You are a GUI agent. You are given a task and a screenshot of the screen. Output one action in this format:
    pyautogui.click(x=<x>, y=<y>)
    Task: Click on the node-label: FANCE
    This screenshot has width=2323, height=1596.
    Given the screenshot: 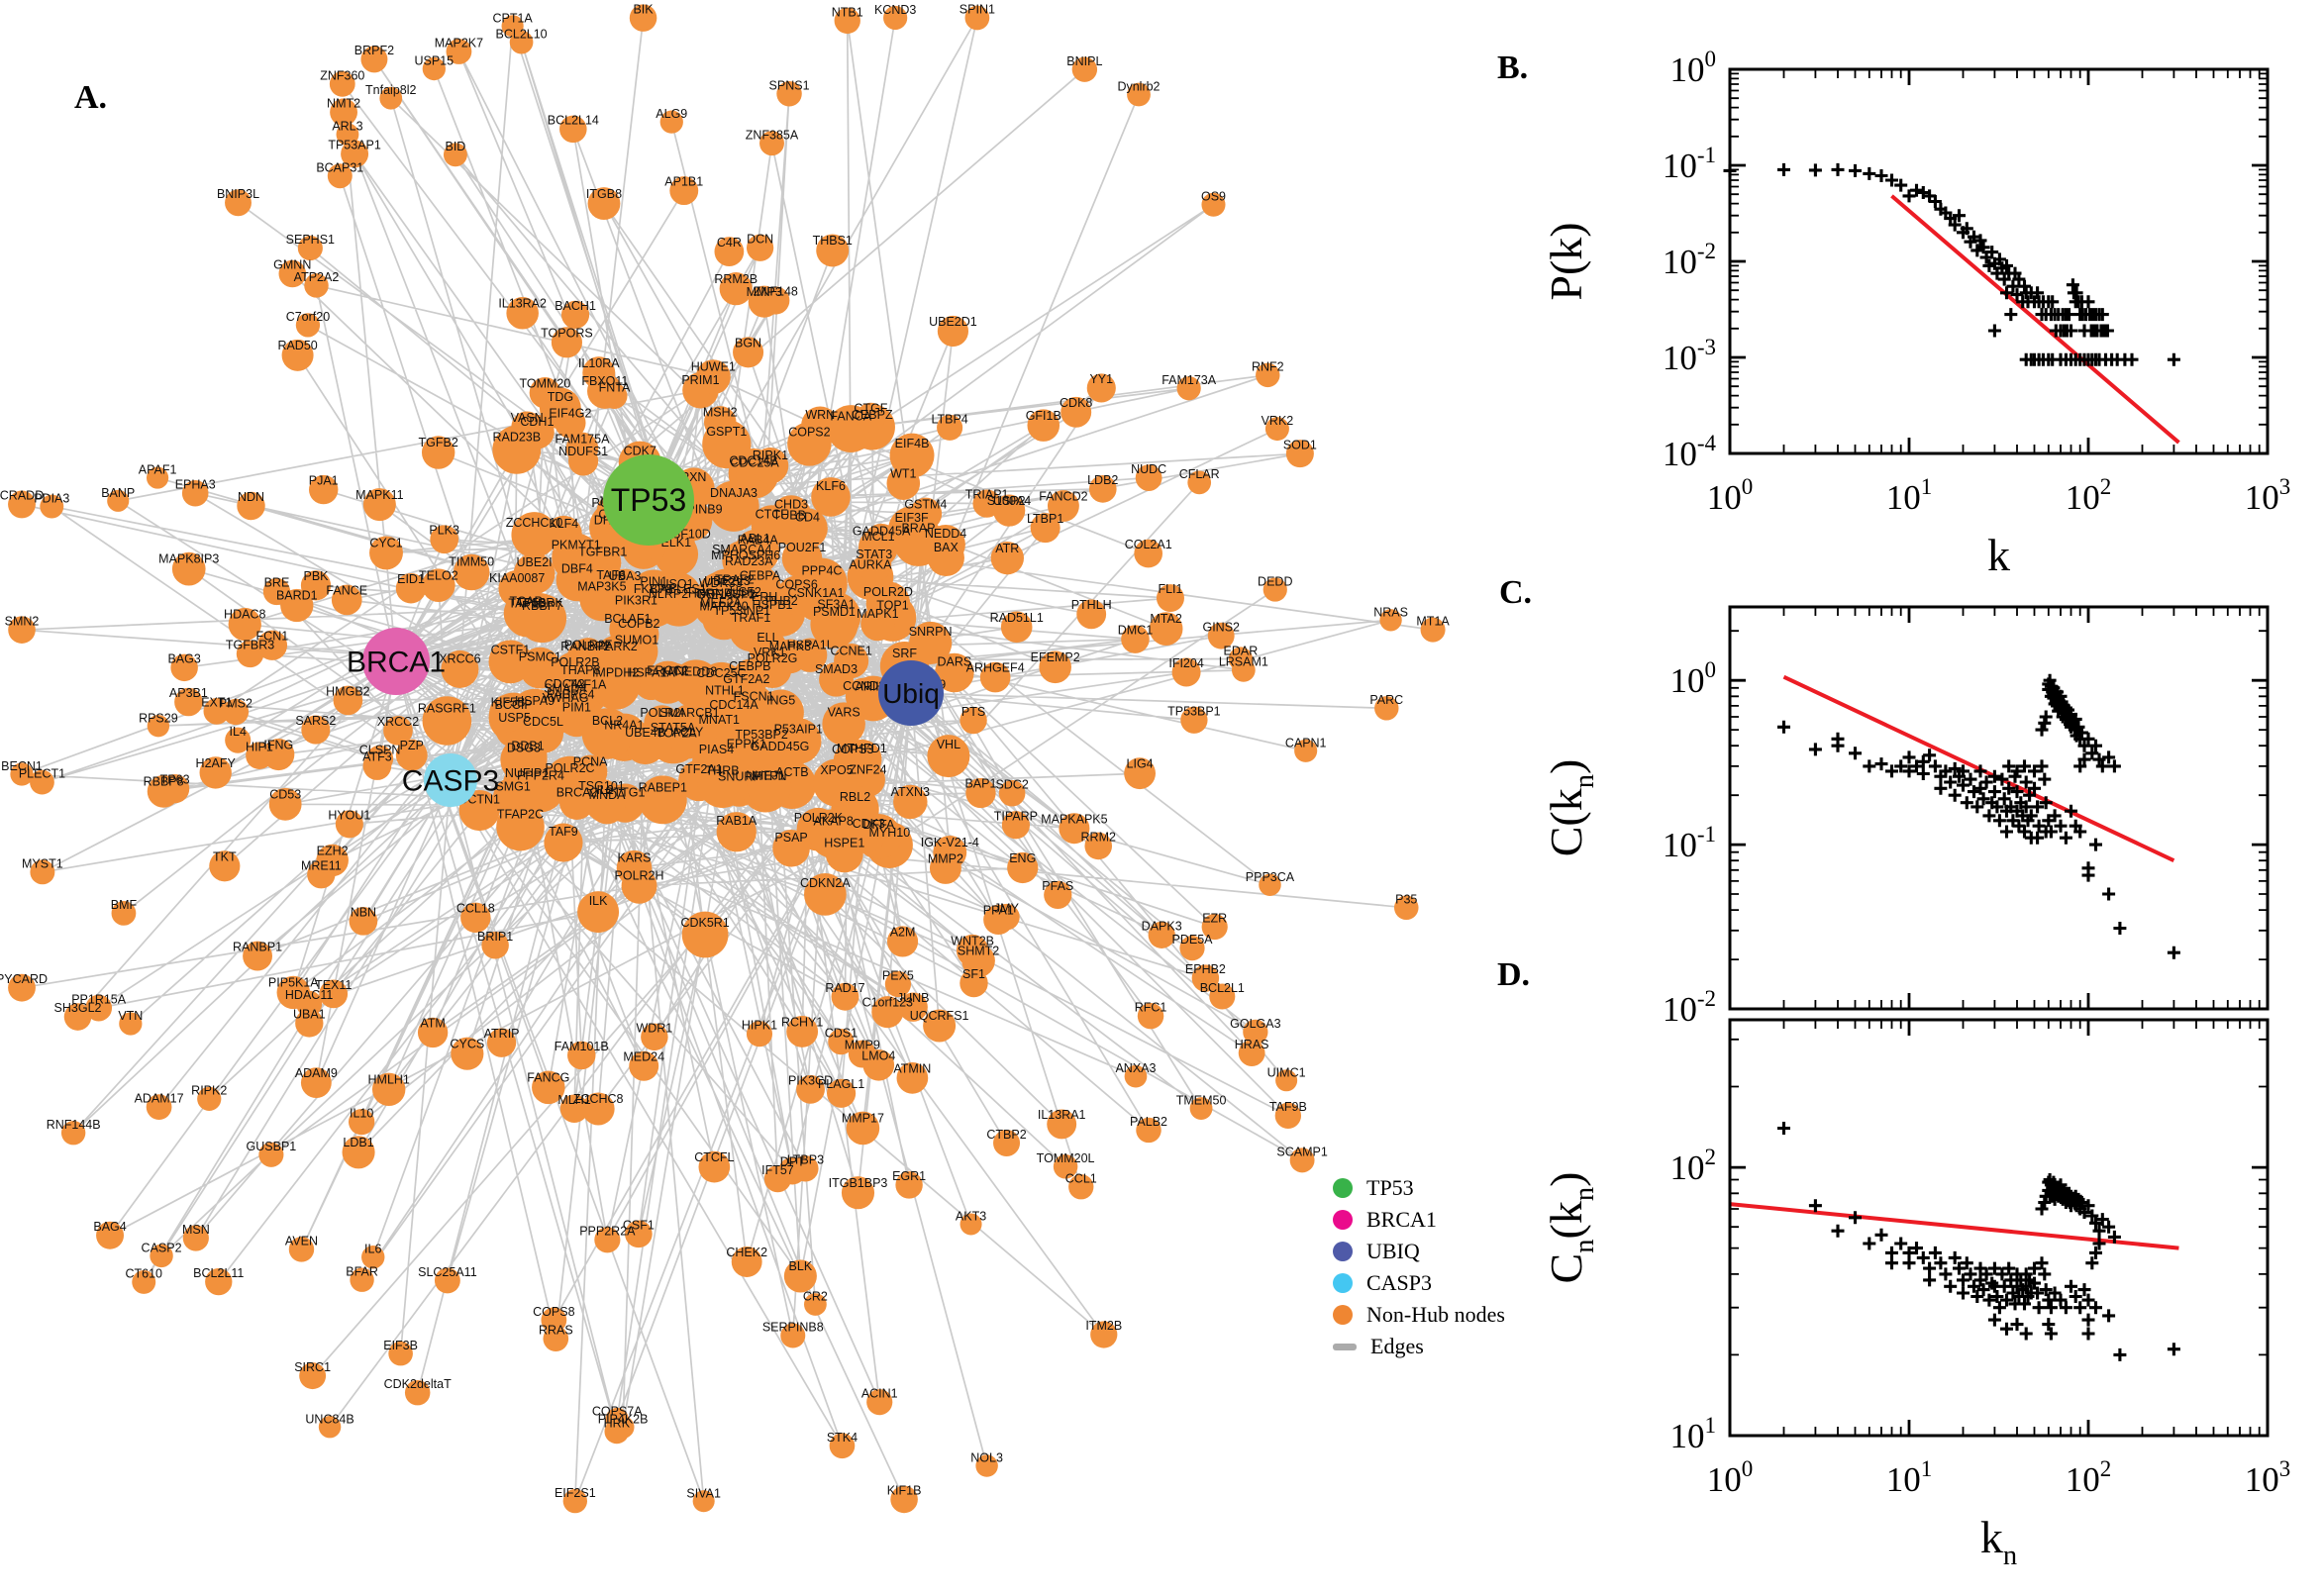 What is the action you would take?
    pyautogui.click(x=346, y=591)
    